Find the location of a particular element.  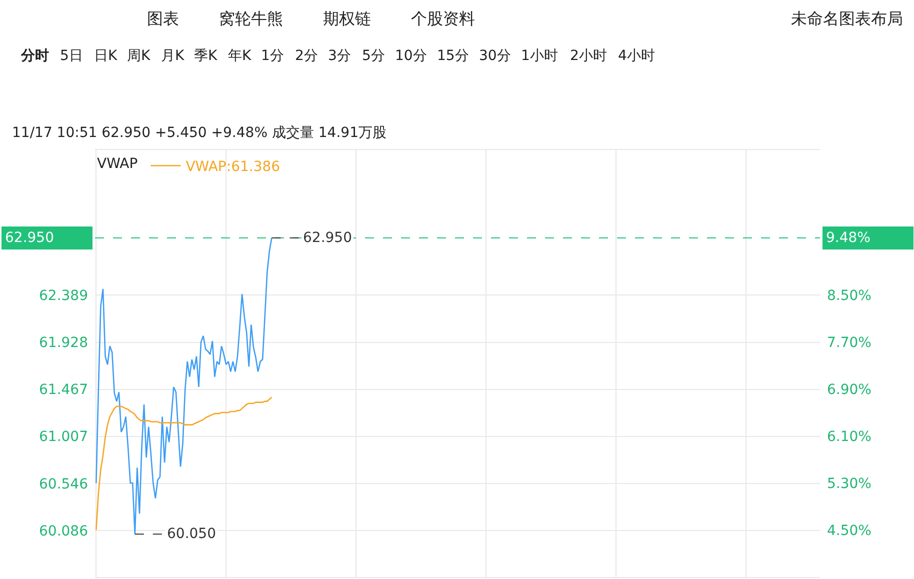

text: 1分 is located at coordinates (272, 56).